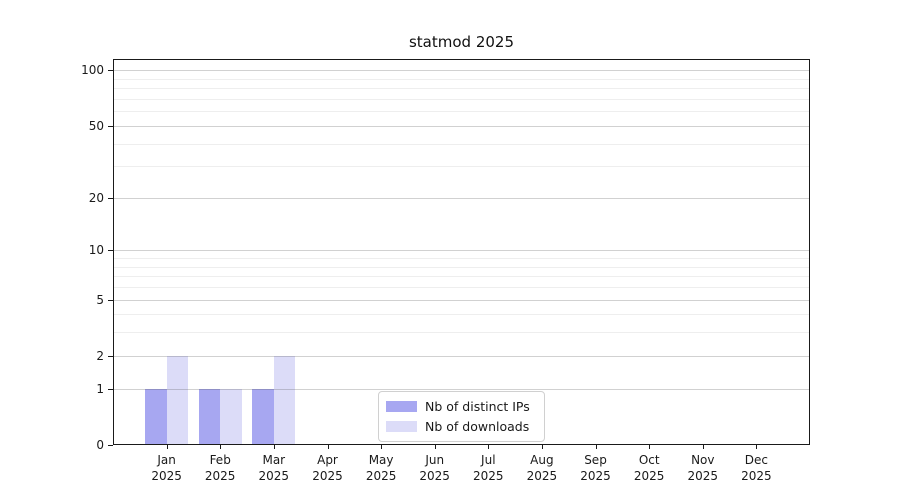  What do you see at coordinates (435, 460) in the screenshot?
I see `month-label: Jun` at bounding box center [435, 460].